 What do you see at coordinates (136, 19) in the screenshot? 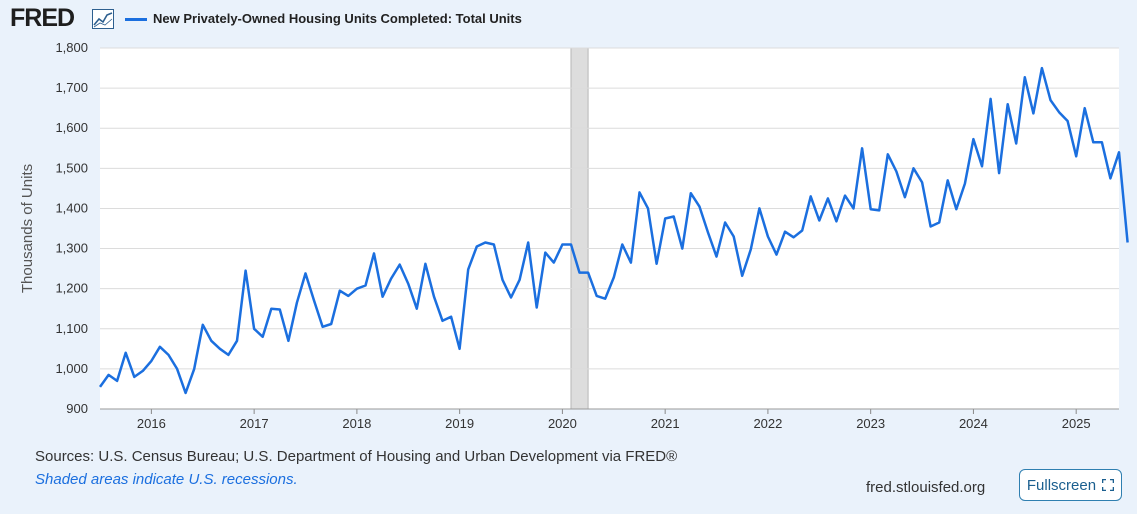
I see `legend-swatch` at bounding box center [136, 19].